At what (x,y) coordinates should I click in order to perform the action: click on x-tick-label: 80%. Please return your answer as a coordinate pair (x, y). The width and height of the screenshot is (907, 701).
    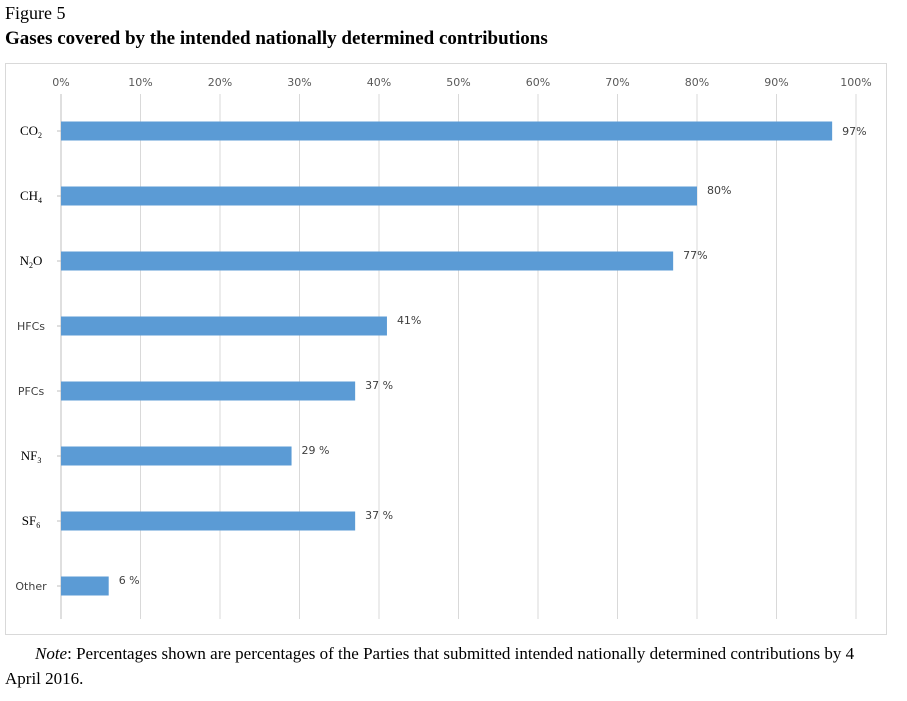
    Looking at the image, I should click on (697, 82).